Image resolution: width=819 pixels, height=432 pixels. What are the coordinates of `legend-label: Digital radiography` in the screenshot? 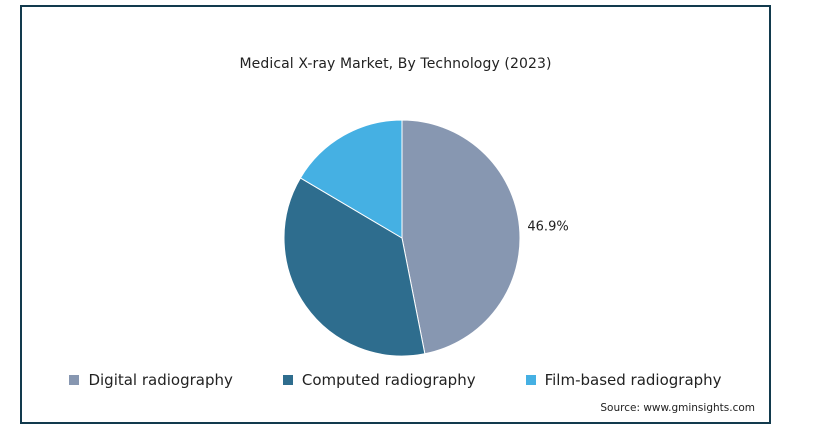 It's located at (160, 380).